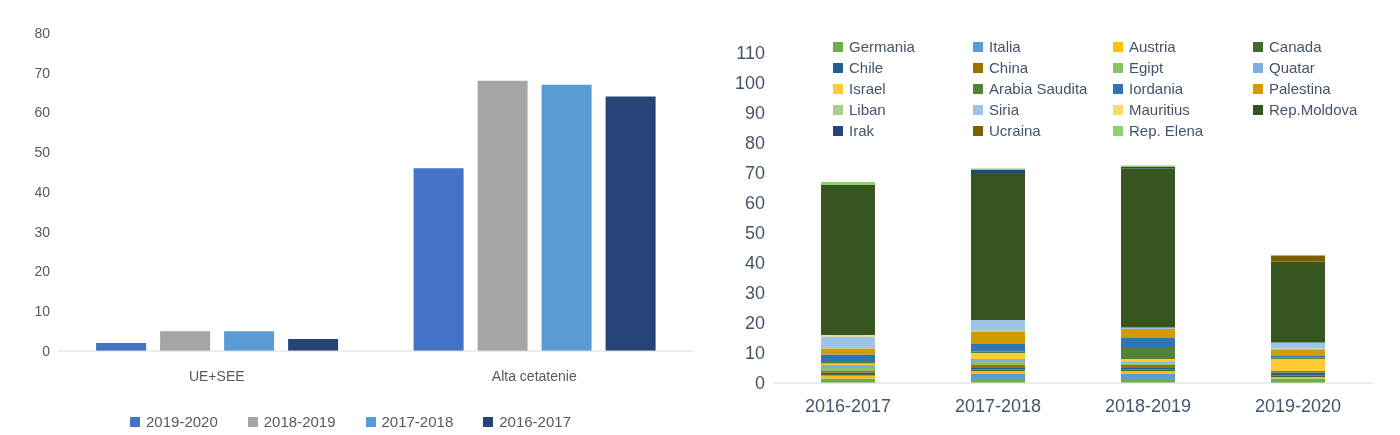  What do you see at coordinates (1156, 89) in the screenshot?
I see `legend-label: Iordania` at bounding box center [1156, 89].